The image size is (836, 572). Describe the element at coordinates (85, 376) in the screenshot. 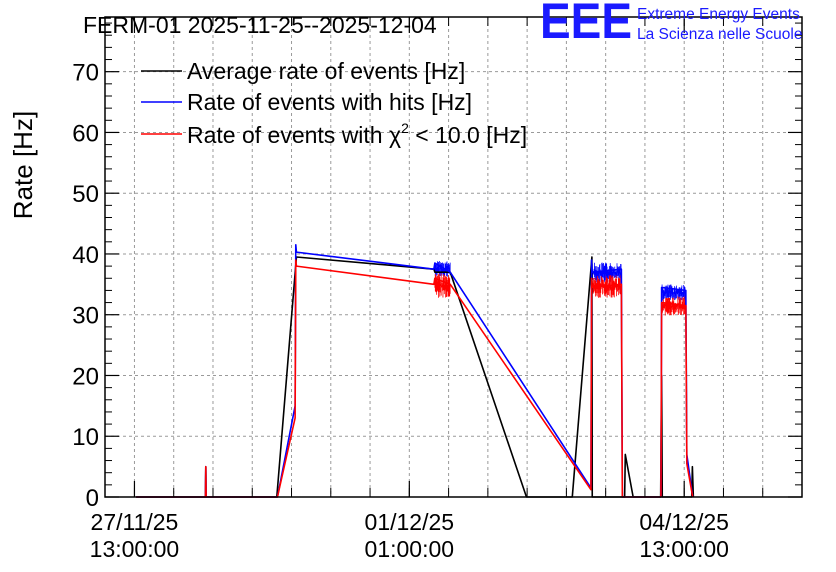

I see `y-tick-label: 20` at that location.